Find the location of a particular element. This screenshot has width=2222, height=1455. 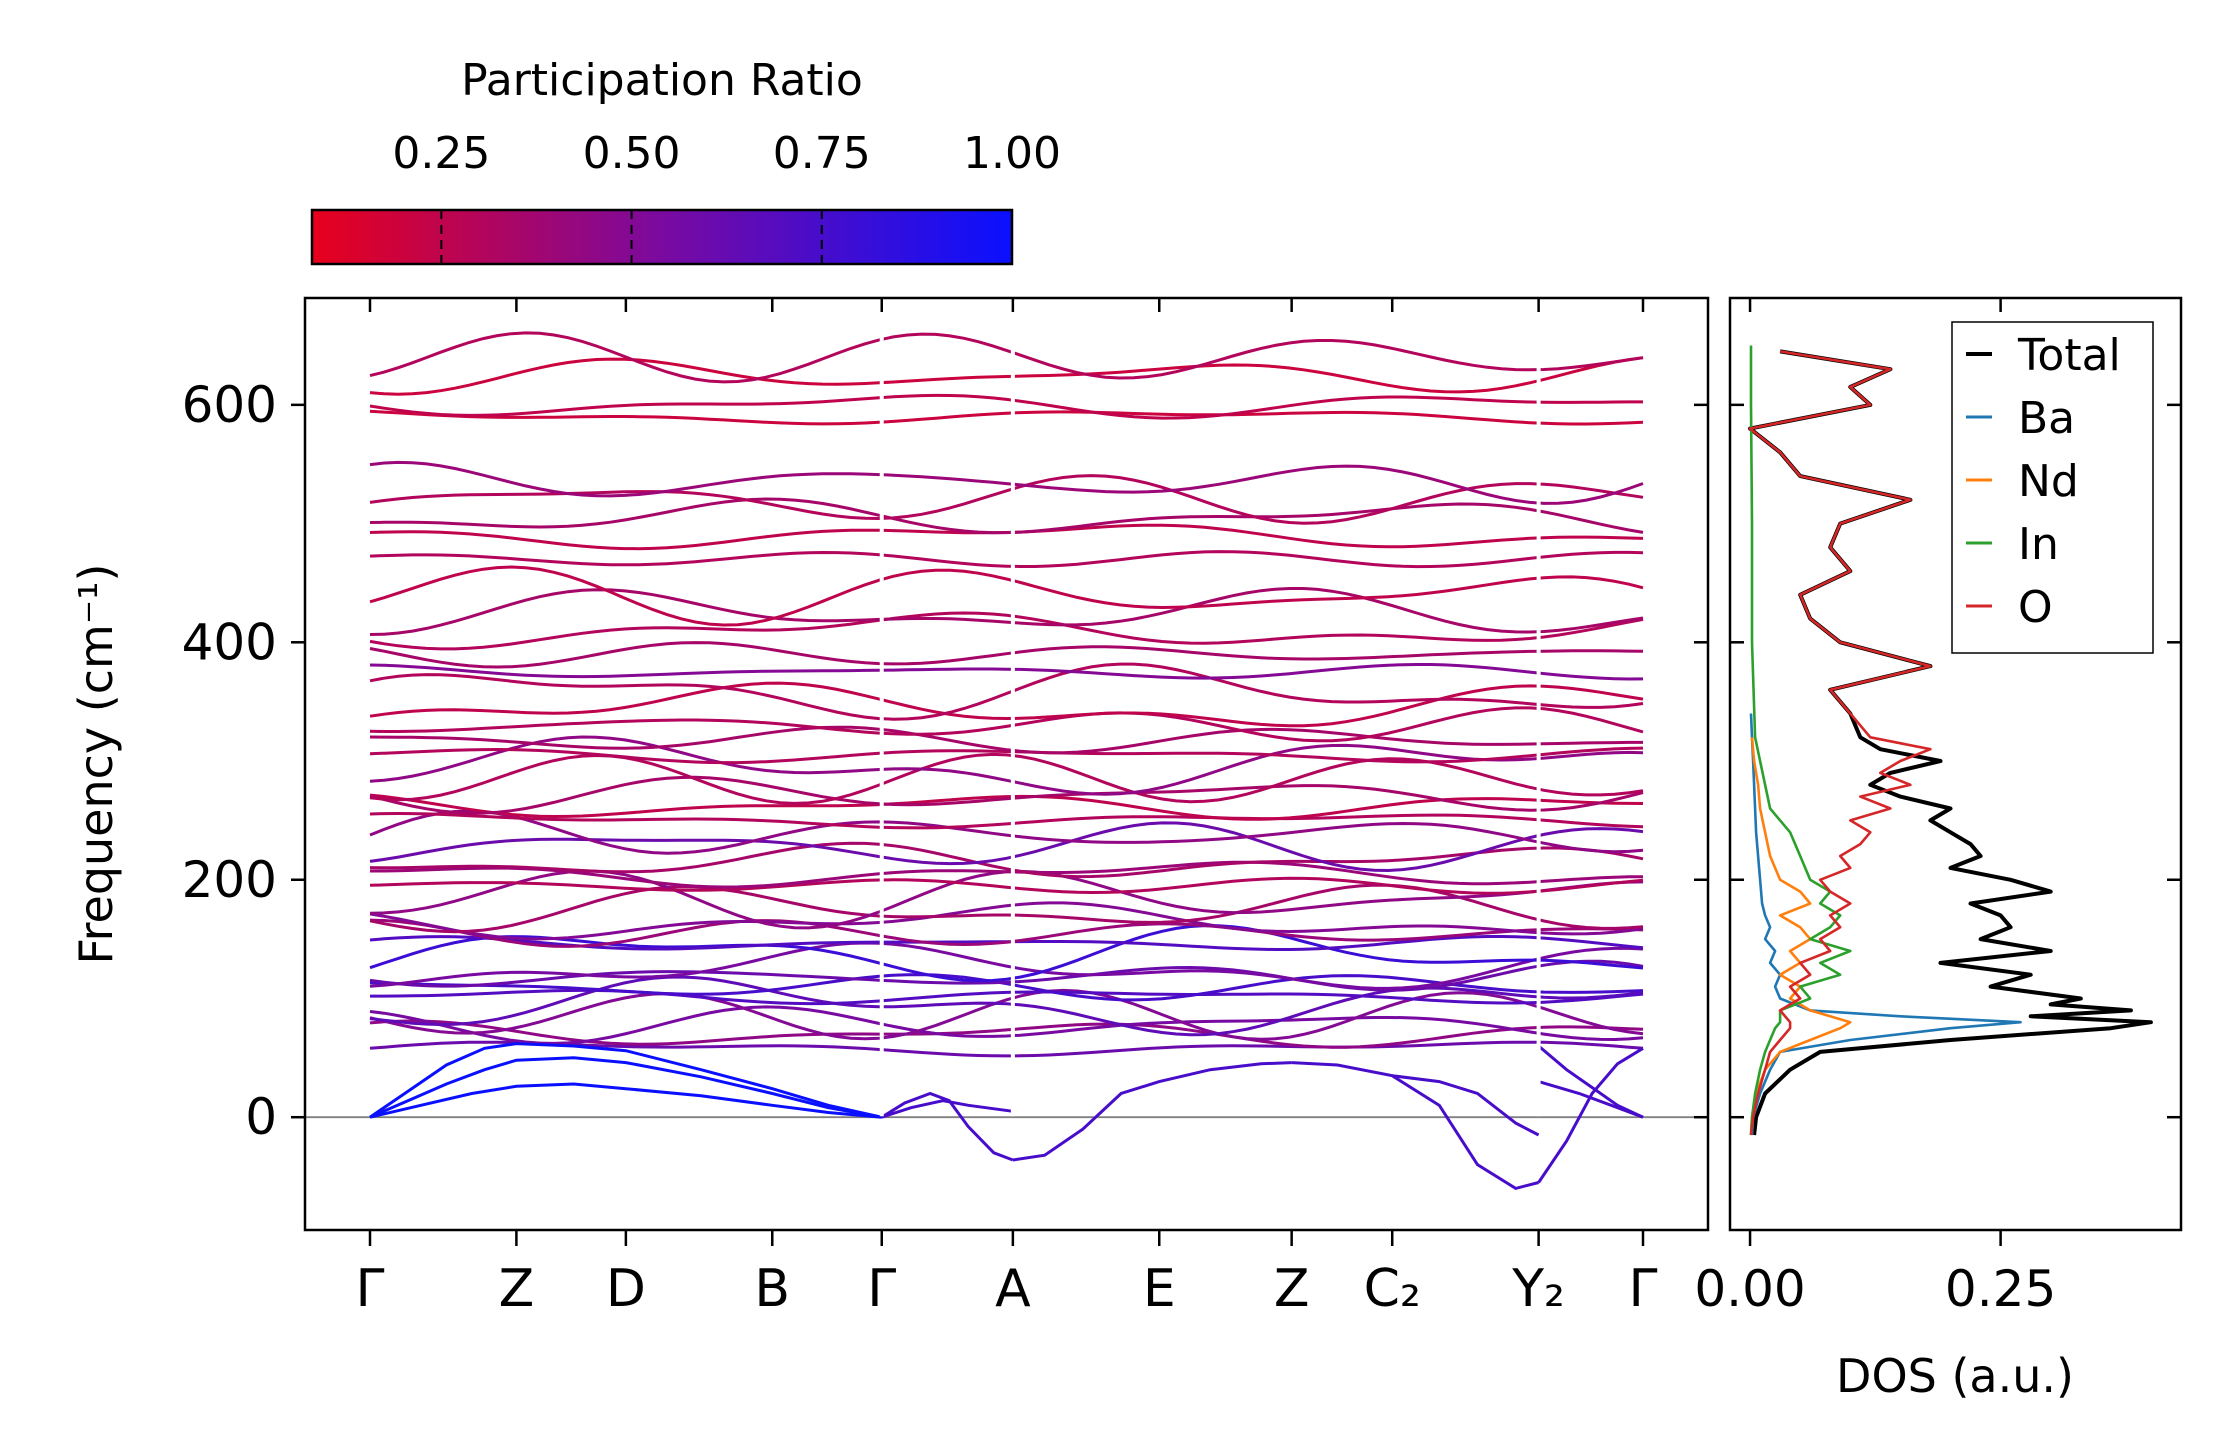

legend-label-in: In is located at coordinates (2038, 544).